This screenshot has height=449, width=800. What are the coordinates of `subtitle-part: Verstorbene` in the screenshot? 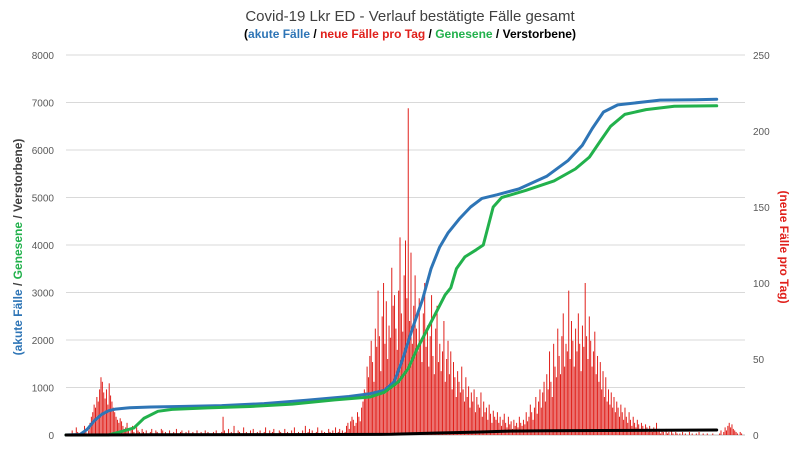 It's located at (538, 34).